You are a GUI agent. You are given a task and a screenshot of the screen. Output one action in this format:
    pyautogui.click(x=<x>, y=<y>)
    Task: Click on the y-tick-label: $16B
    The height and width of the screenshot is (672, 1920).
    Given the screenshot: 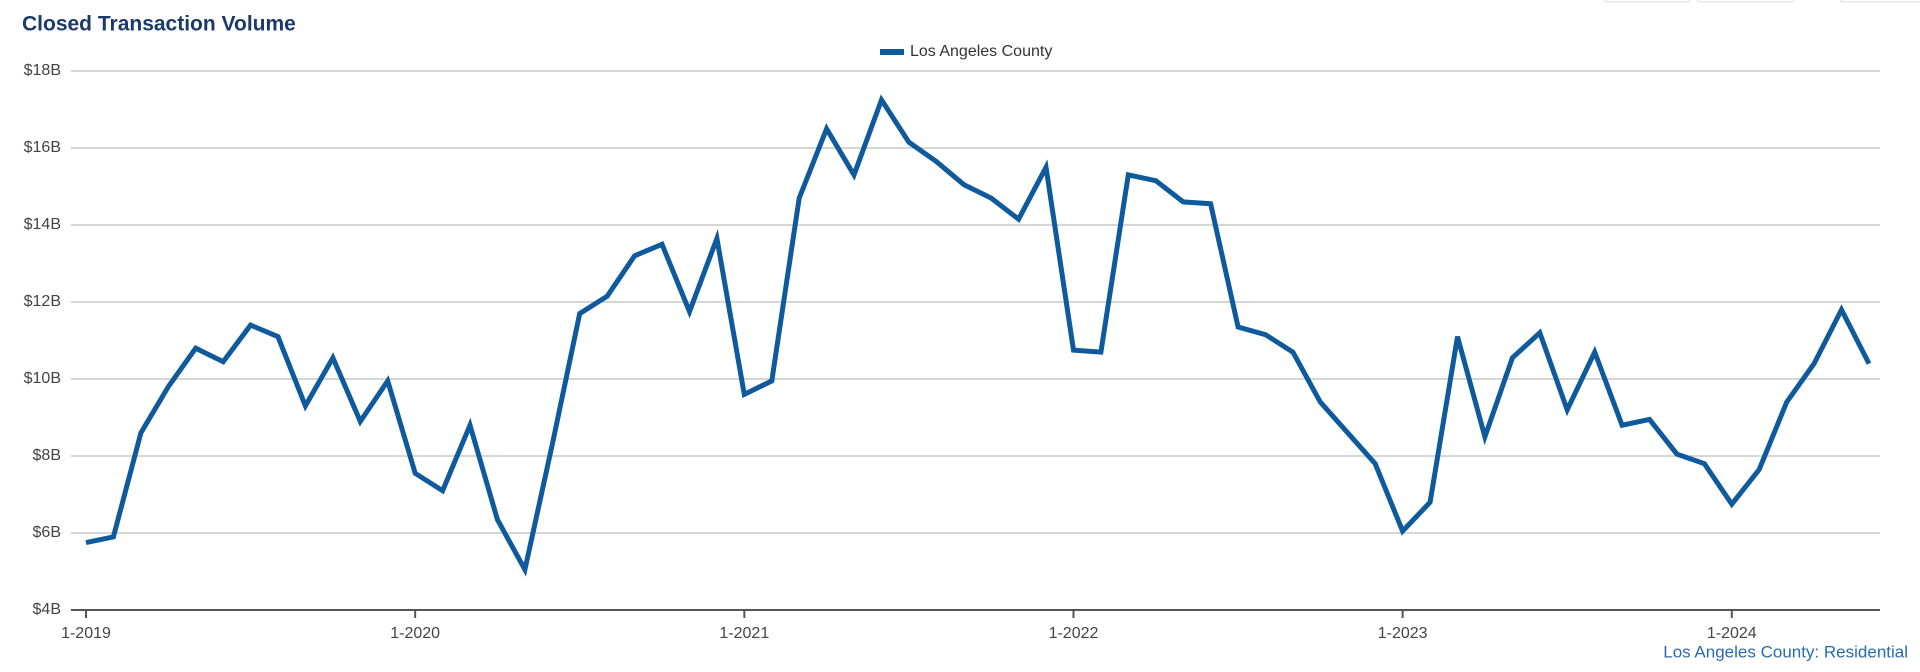 What is the action you would take?
    pyautogui.click(x=42, y=147)
    